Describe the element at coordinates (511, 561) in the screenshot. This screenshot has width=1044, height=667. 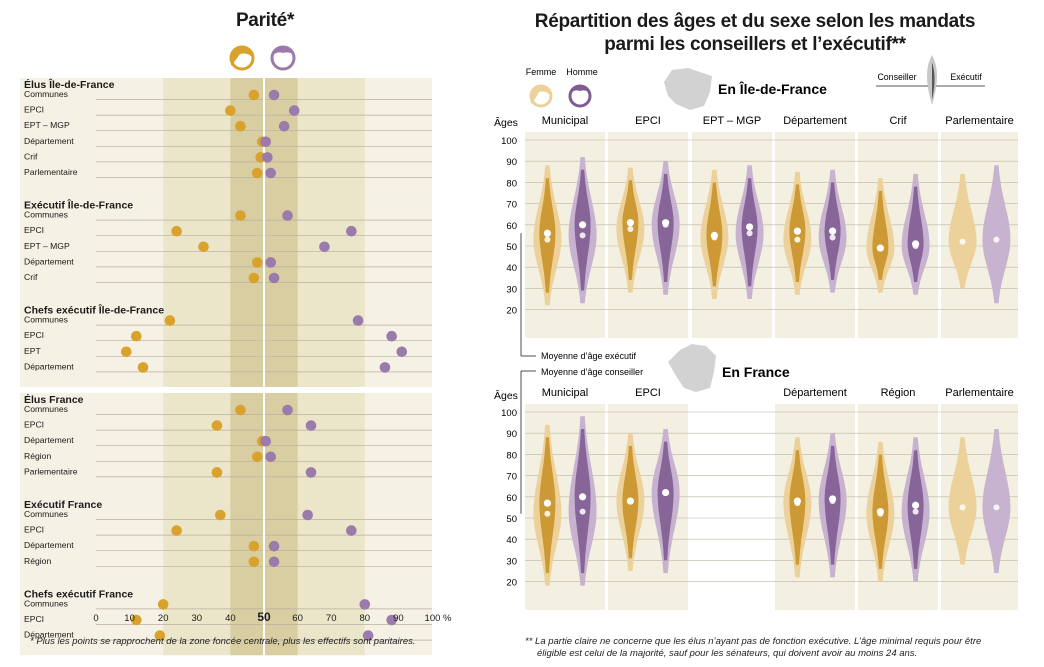
I see `age-tick-fr-30: 30` at that location.